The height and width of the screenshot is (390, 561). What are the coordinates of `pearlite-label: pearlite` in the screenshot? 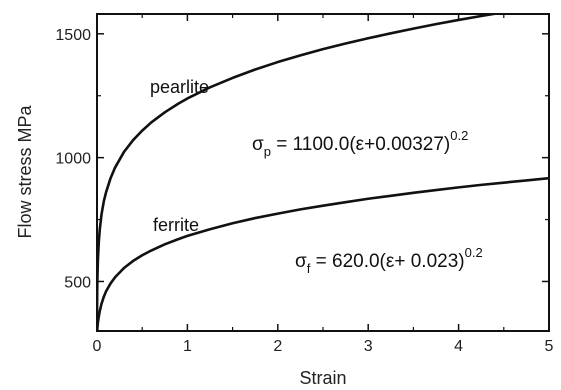 It's located at (179, 87).